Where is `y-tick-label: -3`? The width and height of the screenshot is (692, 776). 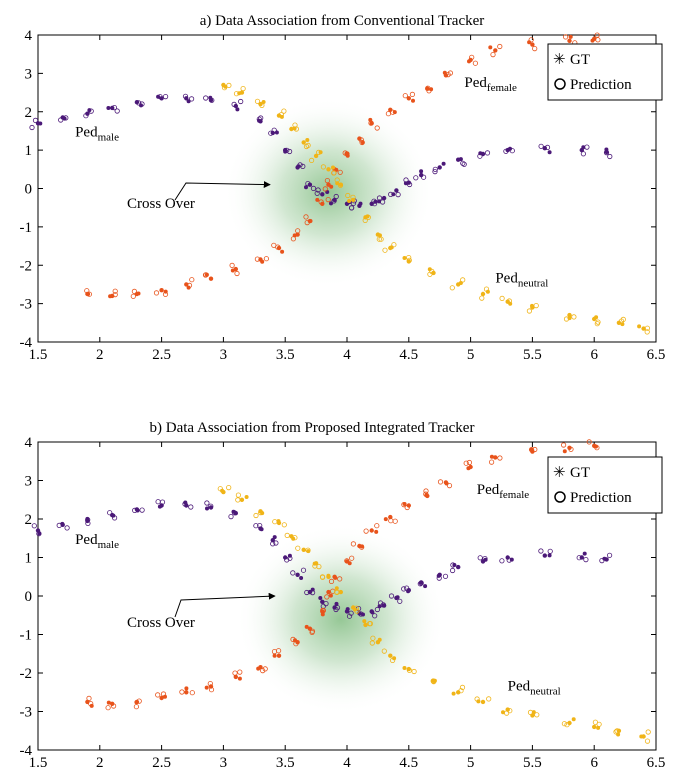 y-tick-label: -3 is located at coordinates (26, 305).